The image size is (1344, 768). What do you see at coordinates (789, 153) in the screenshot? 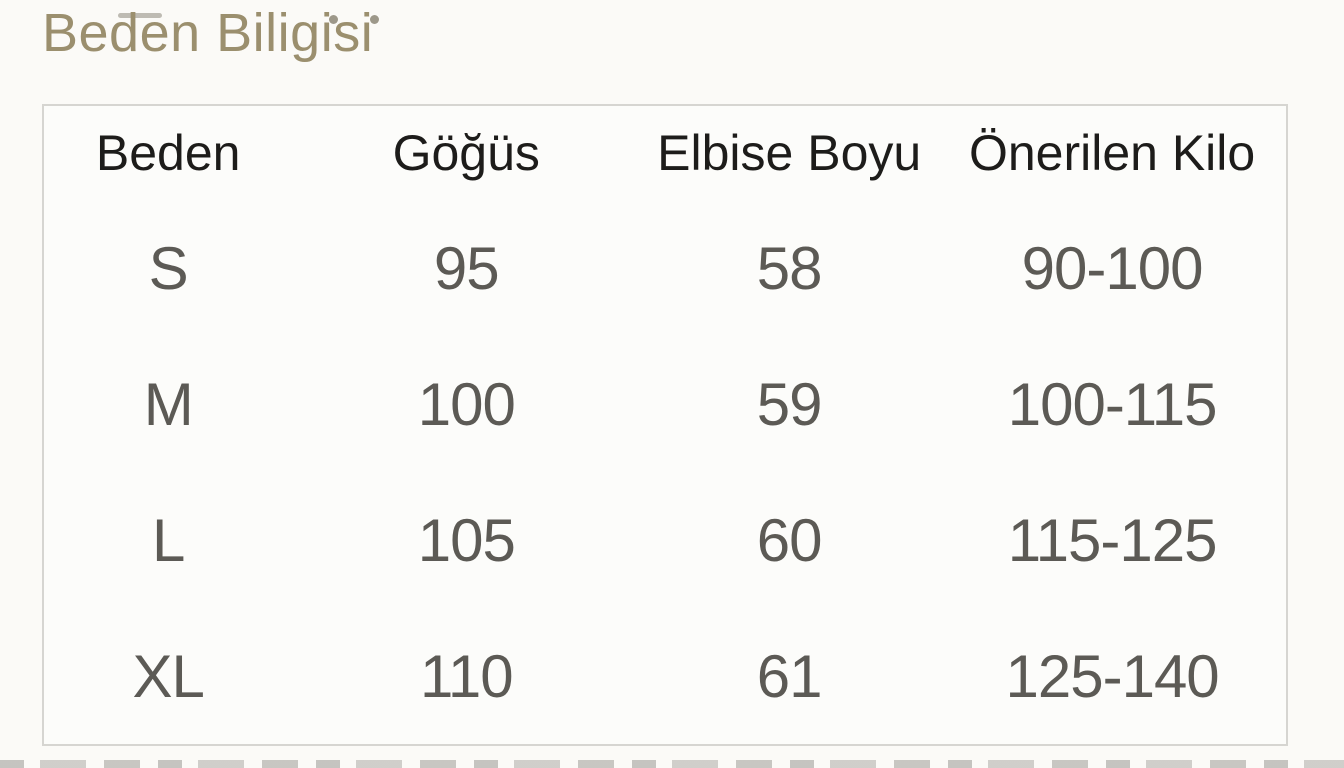
I see `column-header-elbise-boyu: Elbise Boyu` at bounding box center [789, 153].